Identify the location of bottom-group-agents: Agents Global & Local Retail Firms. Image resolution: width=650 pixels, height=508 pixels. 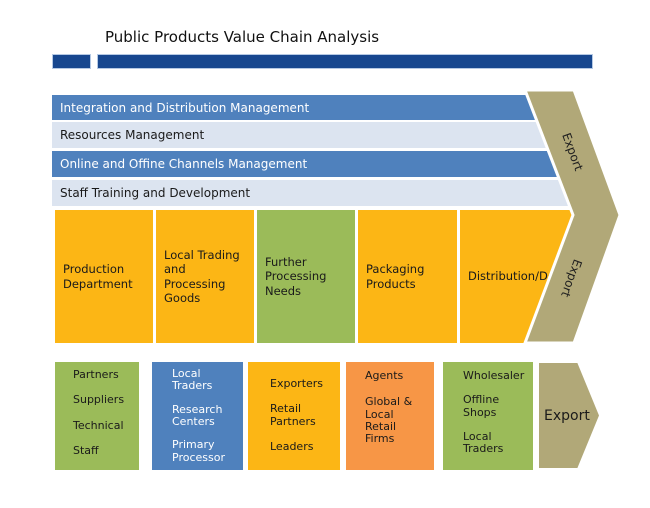
(390, 416).